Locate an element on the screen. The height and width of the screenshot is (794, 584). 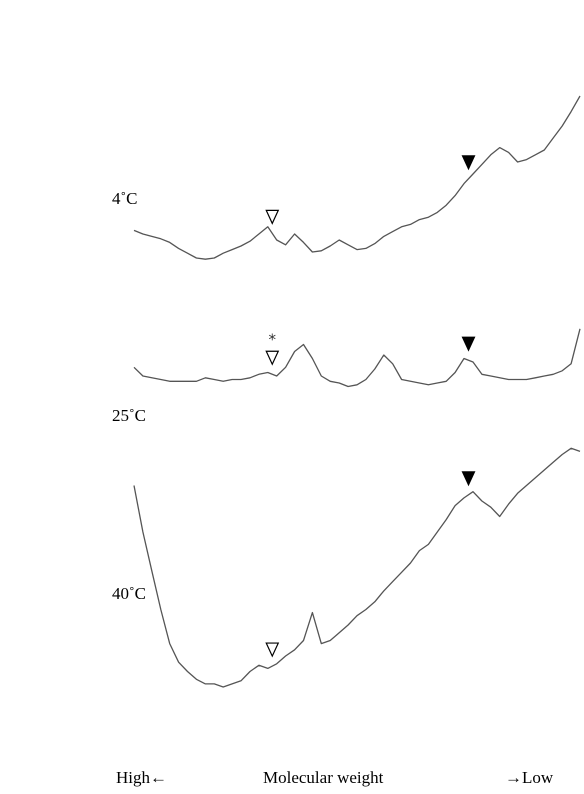
axis-label-high: High← is located at coordinates (141, 778).